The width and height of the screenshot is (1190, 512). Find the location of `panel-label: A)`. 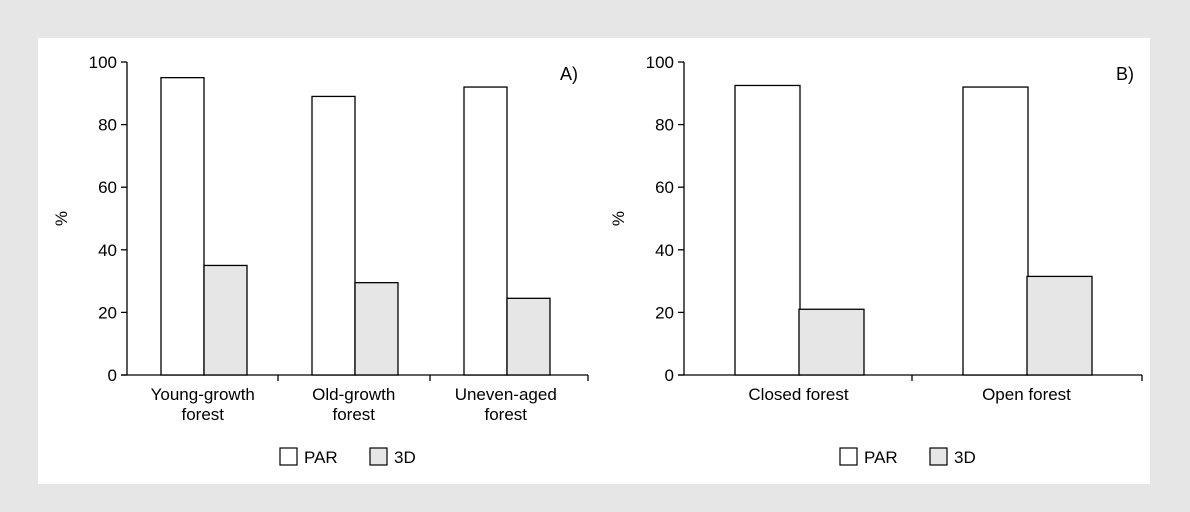

panel-label: A) is located at coordinates (569, 74).